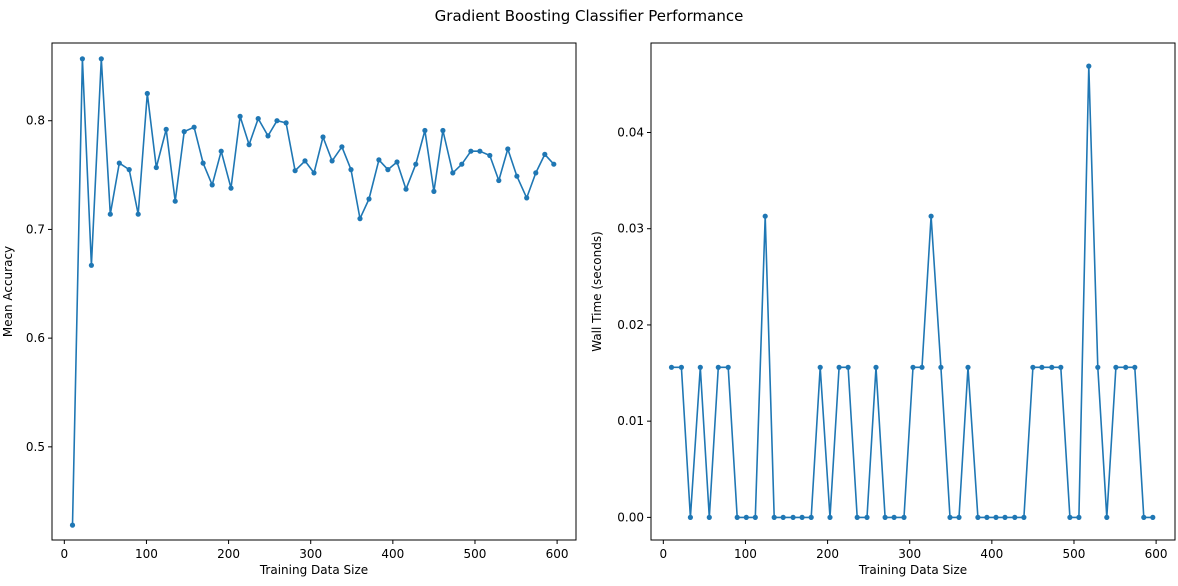 The width and height of the screenshot is (1178, 586). What do you see at coordinates (630, 421) in the screenshot?
I see `right-panel-ytick-label: 0.01` at bounding box center [630, 421].